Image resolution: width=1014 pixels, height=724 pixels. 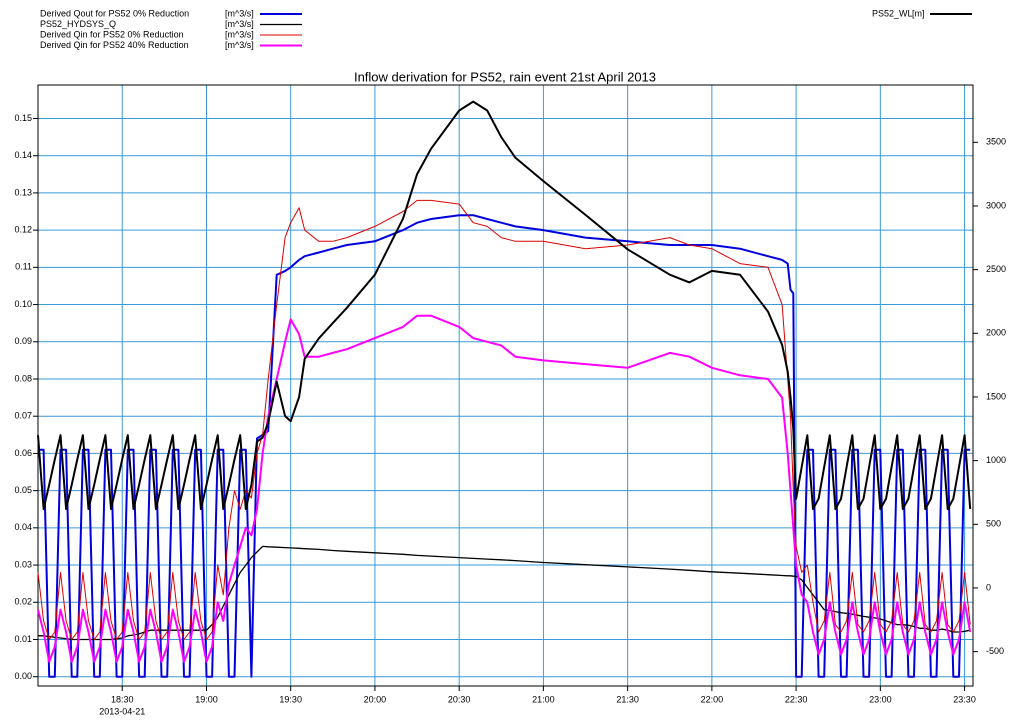 I want to click on x-tick-label: 19:00, so click(x=206, y=699).